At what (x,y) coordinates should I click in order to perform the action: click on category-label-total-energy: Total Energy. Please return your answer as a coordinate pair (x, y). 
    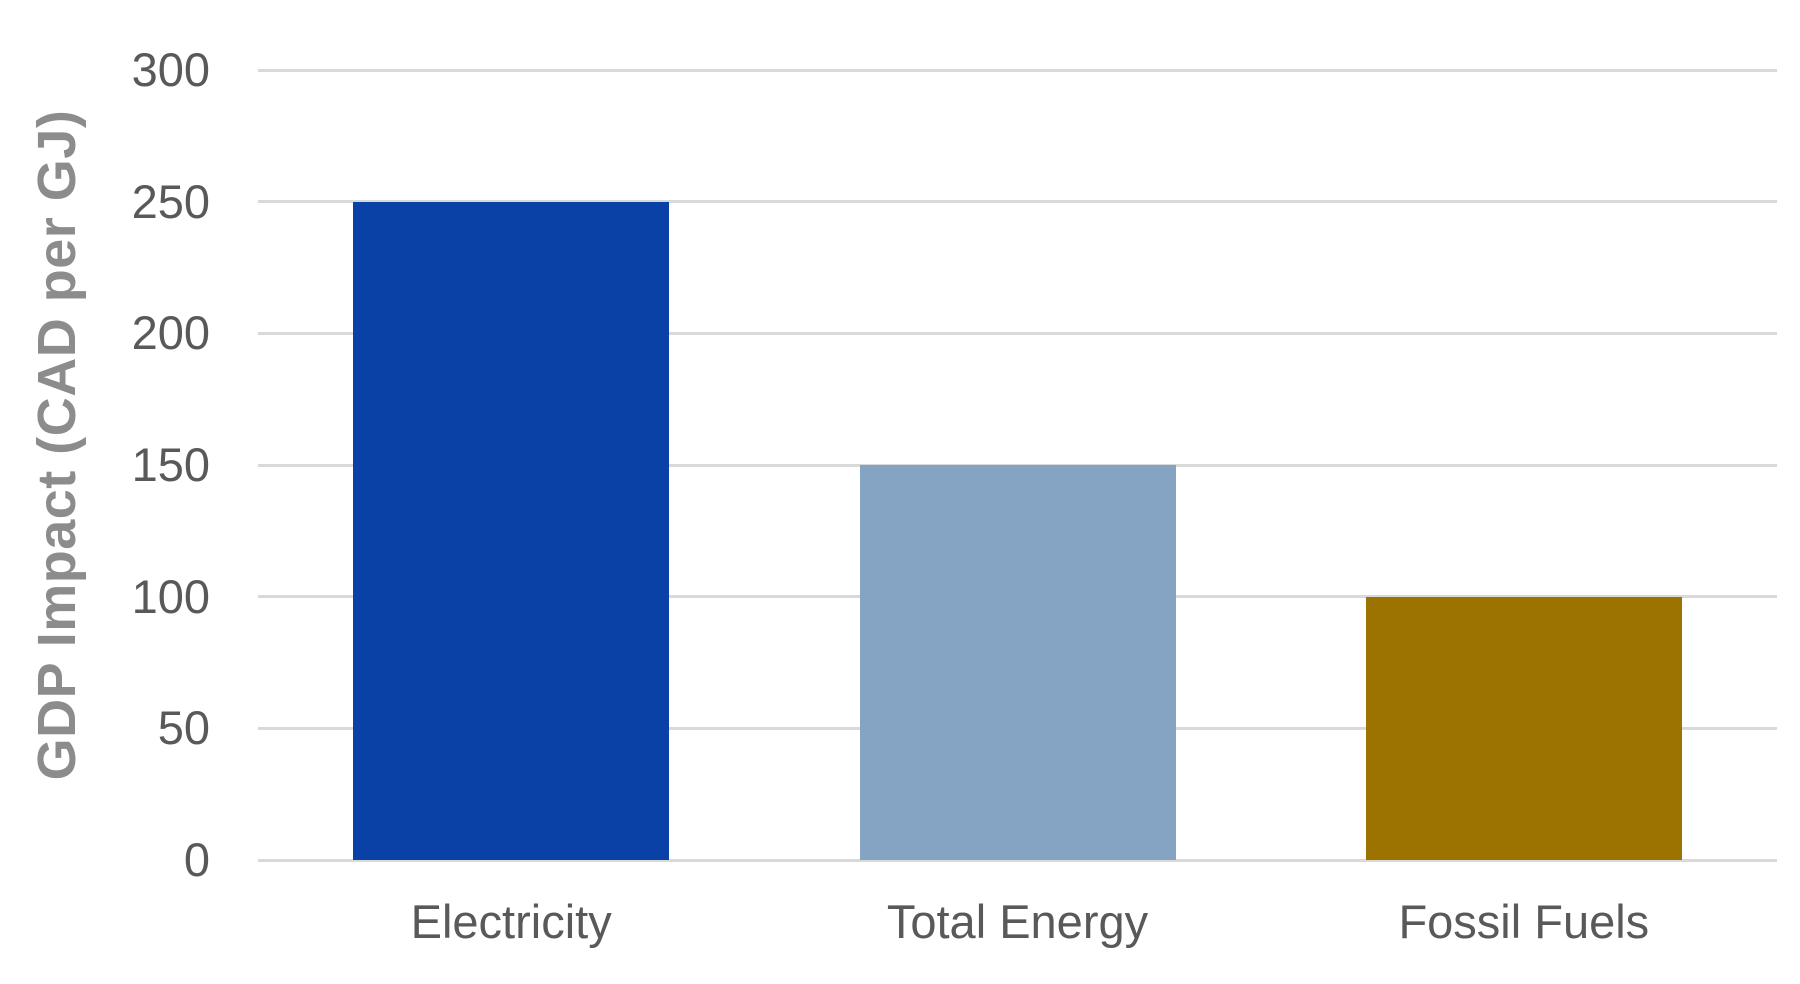
    Looking at the image, I should click on (1017, 921).